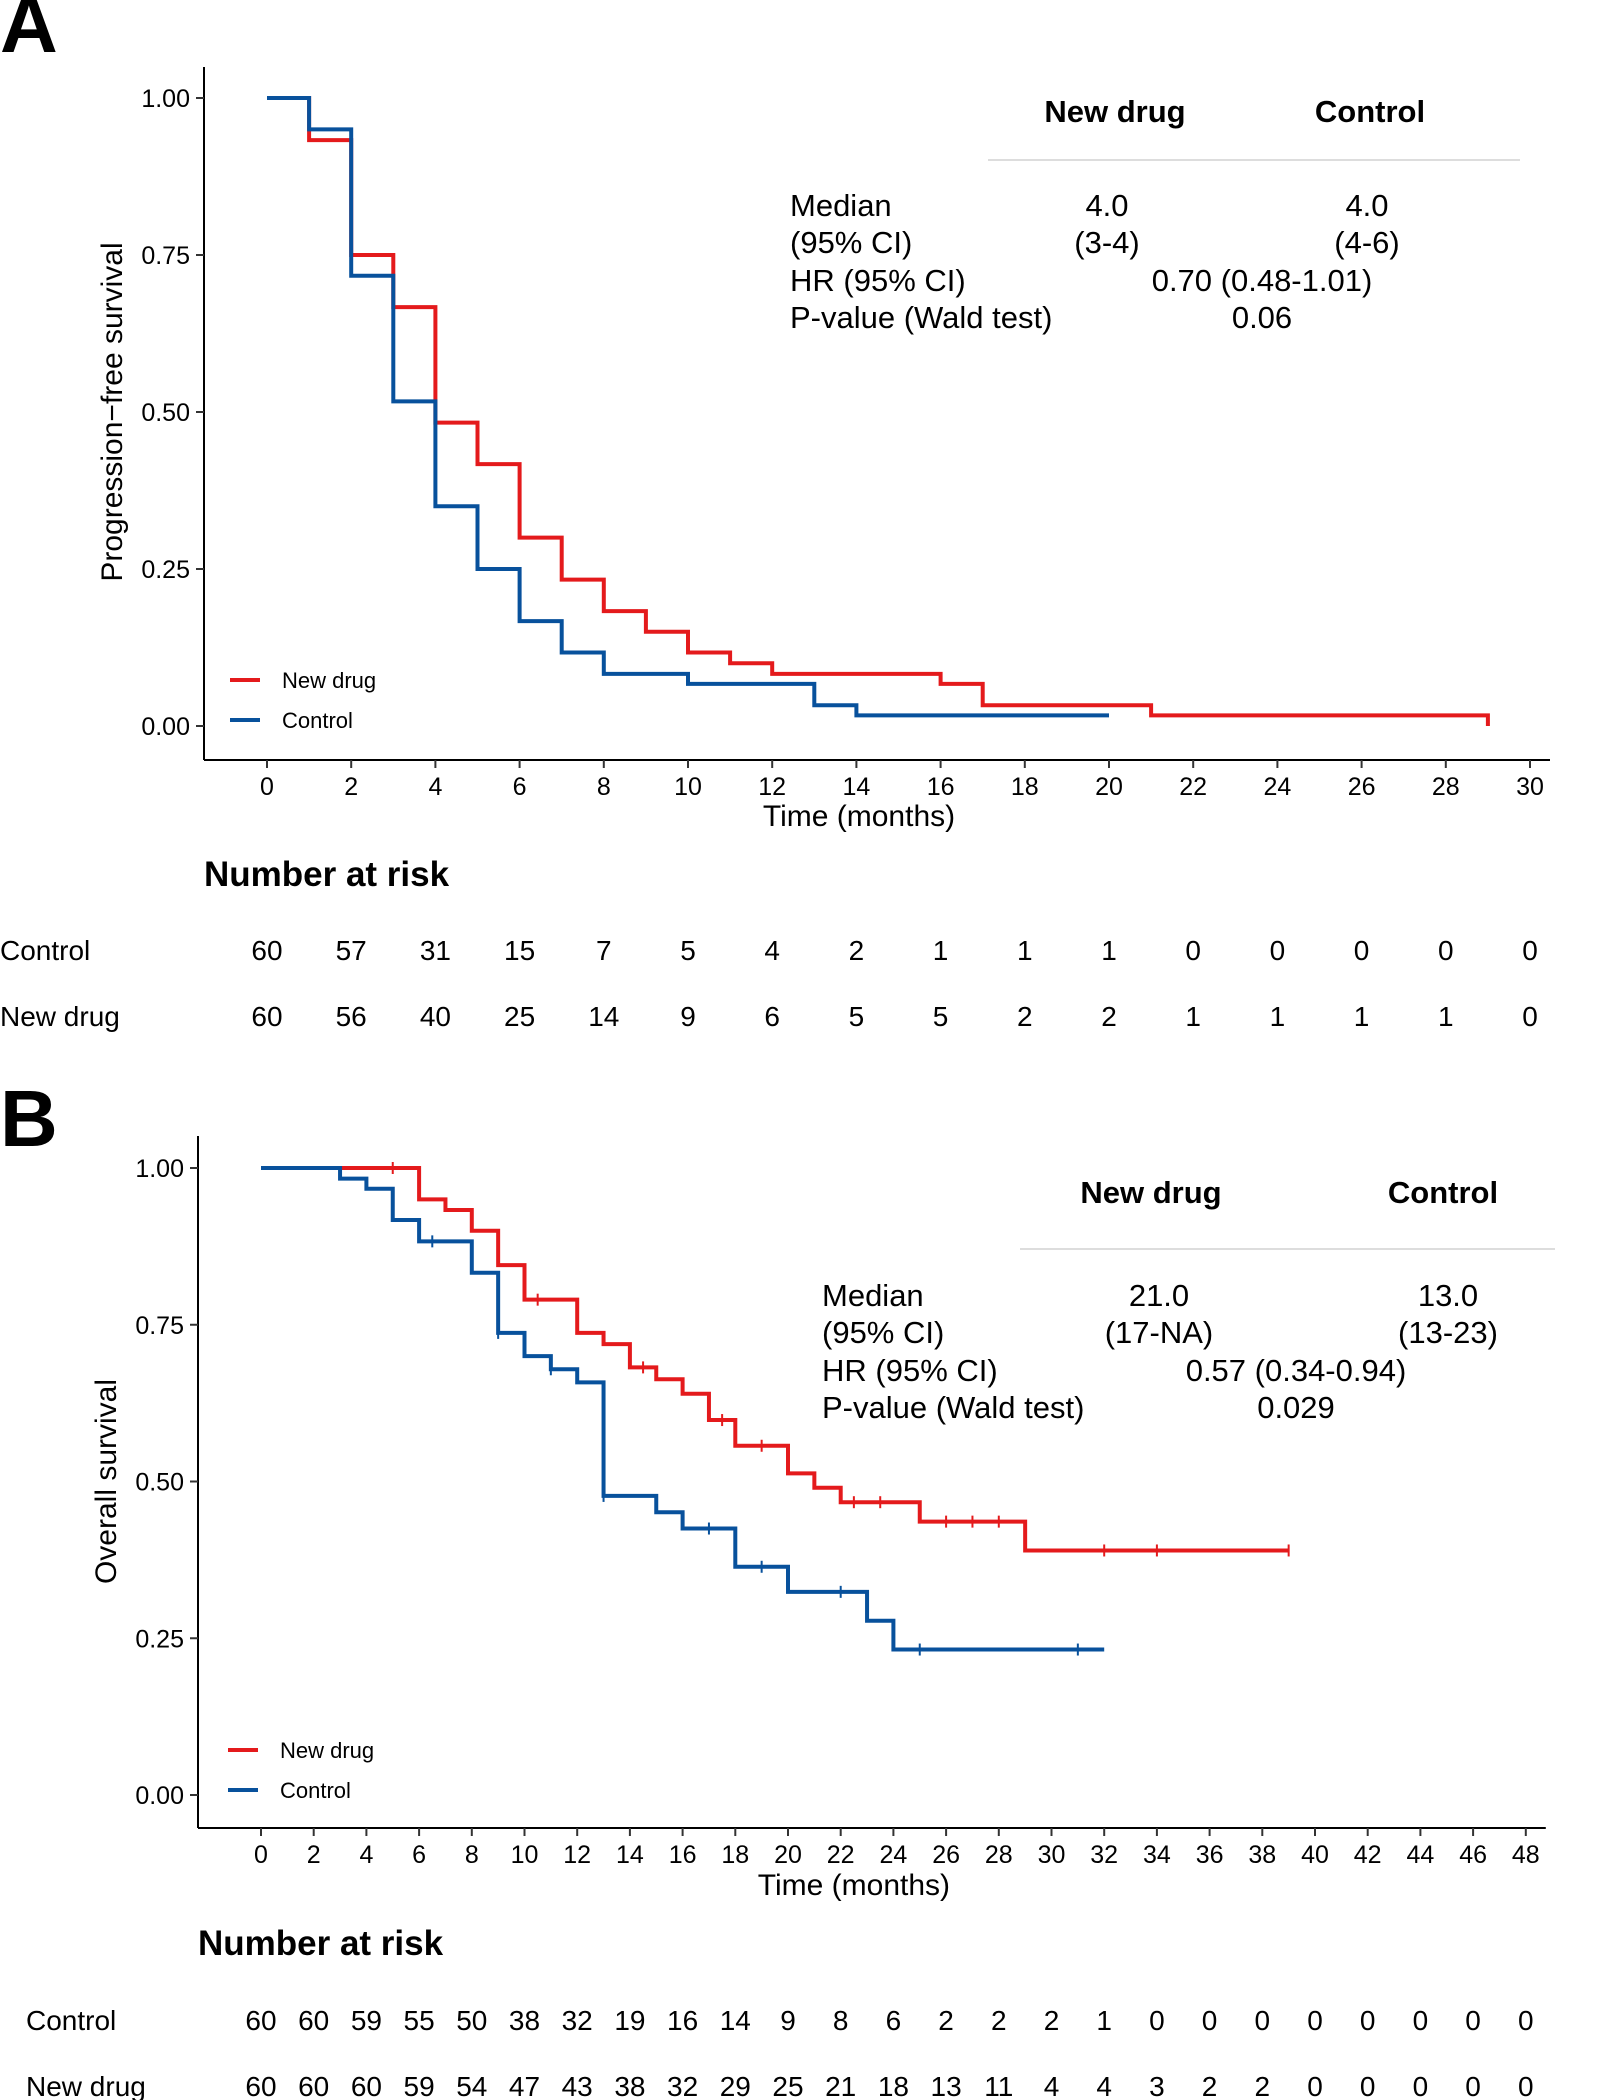 The image size is (1599, 2100). I want to click on risk-count: 16, so click(682, 2020).